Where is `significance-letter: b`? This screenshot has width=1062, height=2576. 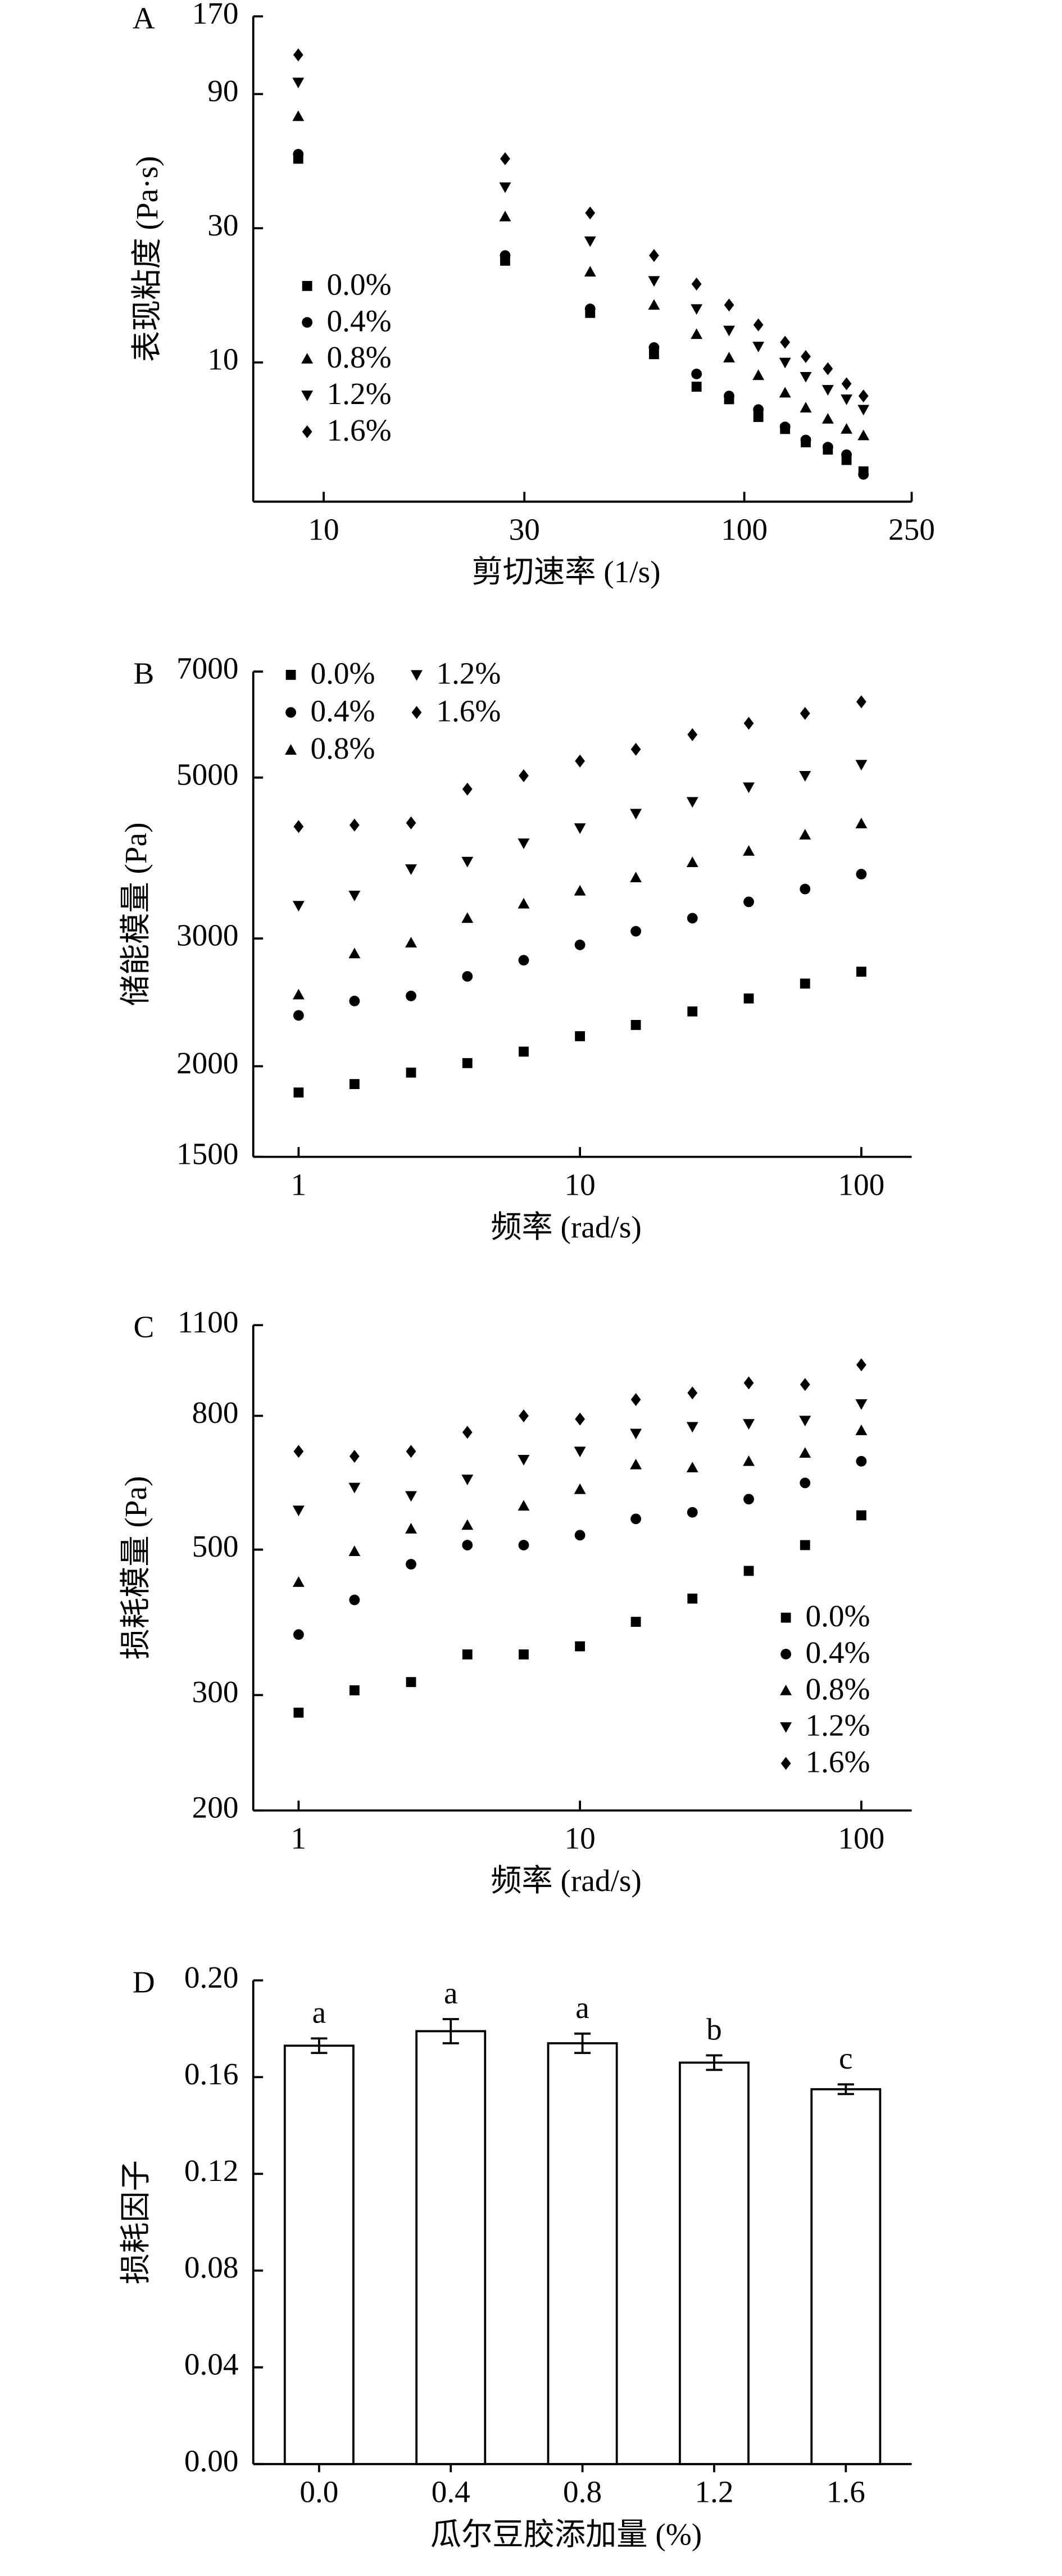 significance-letter: b is located at coordinates (714, 2029).